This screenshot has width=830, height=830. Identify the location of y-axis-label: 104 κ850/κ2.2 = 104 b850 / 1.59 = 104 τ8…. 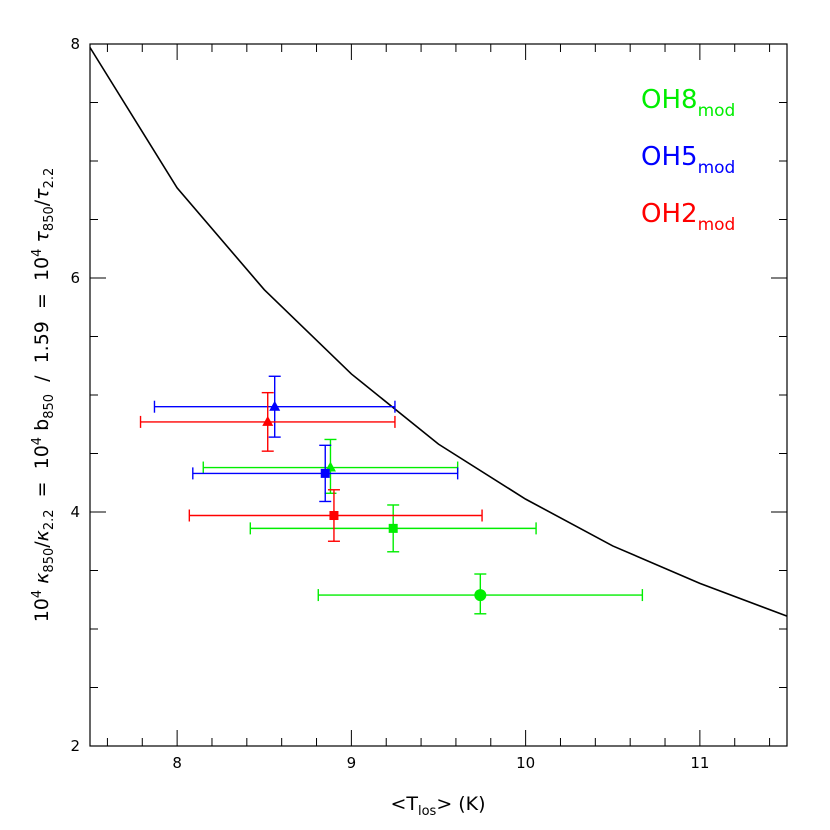
(43, 395).